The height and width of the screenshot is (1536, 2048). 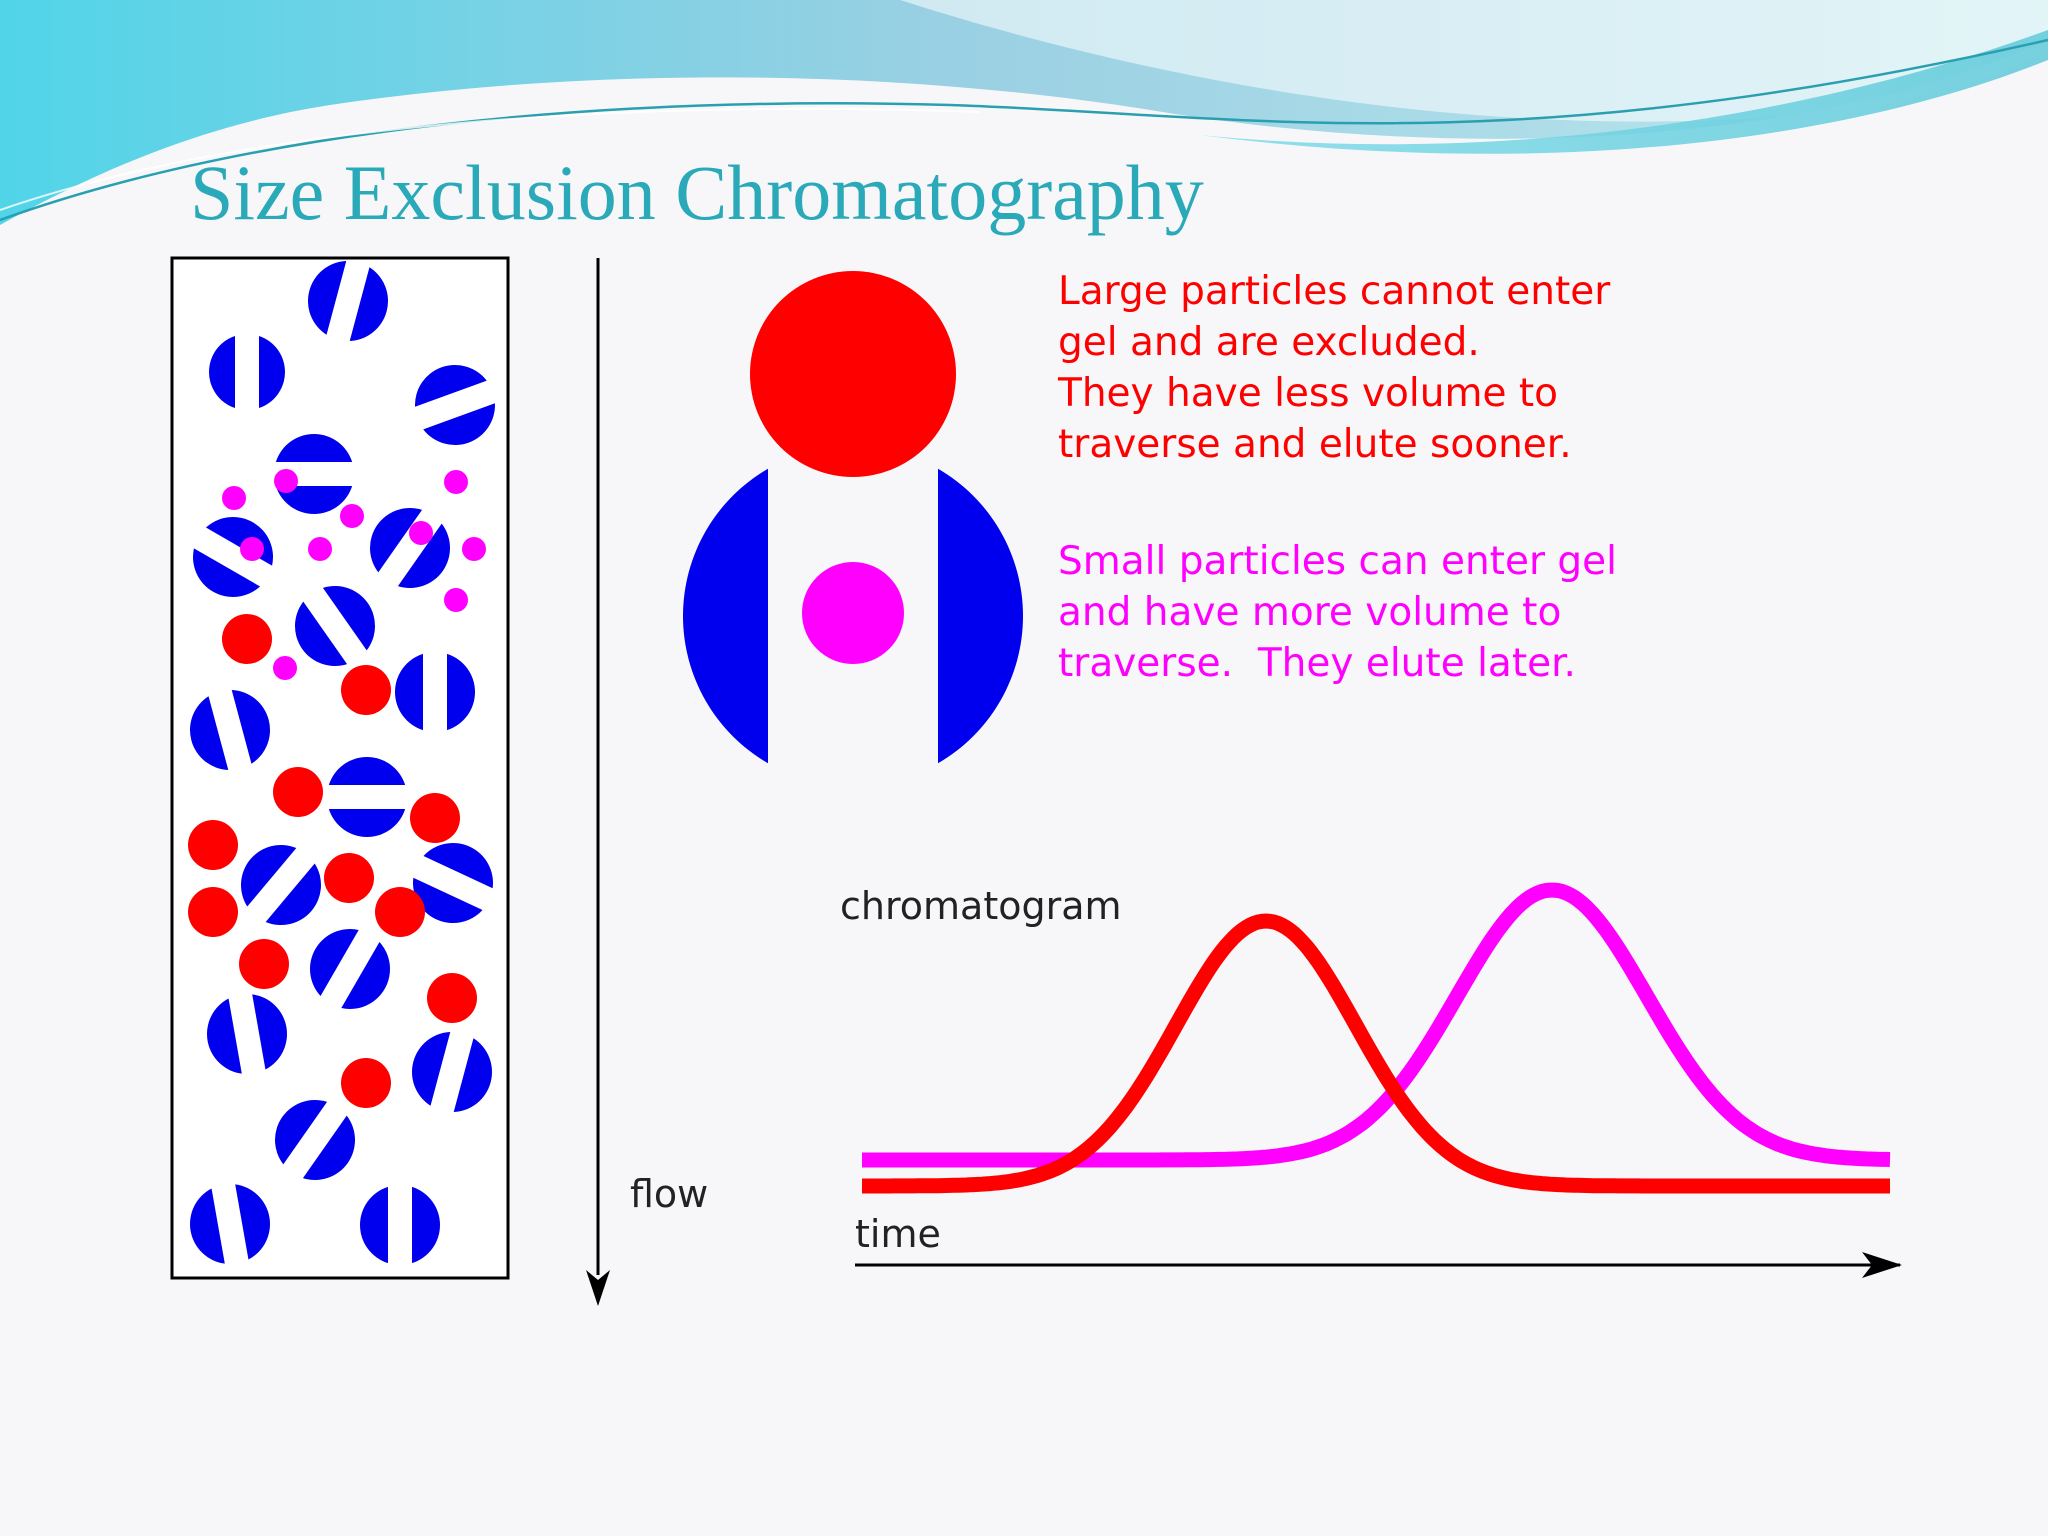 What do you see at coordinates (598, 1288) in the screenshot?
I see `flow-arrow-head` at bounding box center [598, 1288].